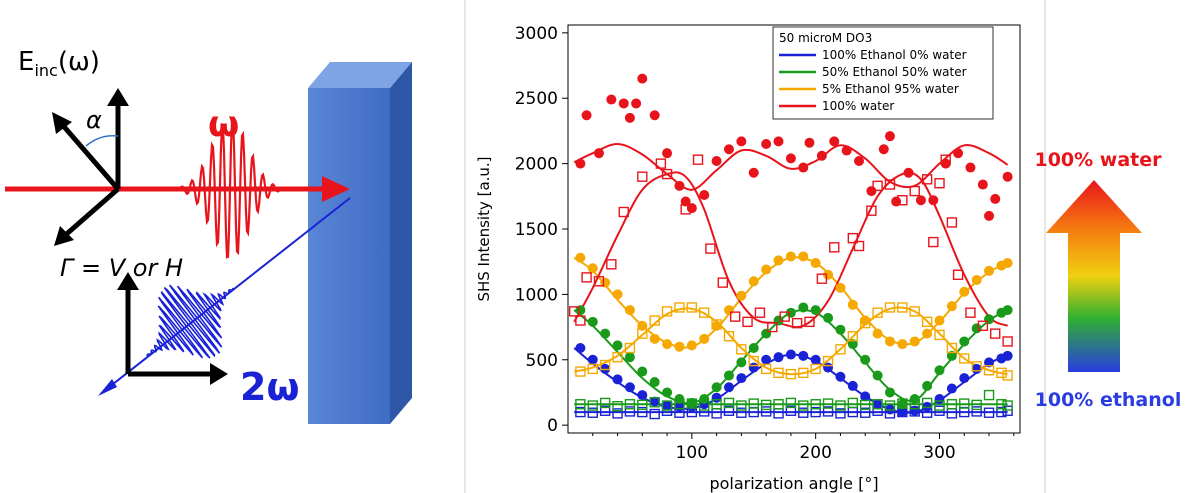 The width and height of the screenshot is (1185, 493). Describe the element at coordinates (536, 34) in the screenshot. I see `y-tick-label: 3000` at that location.